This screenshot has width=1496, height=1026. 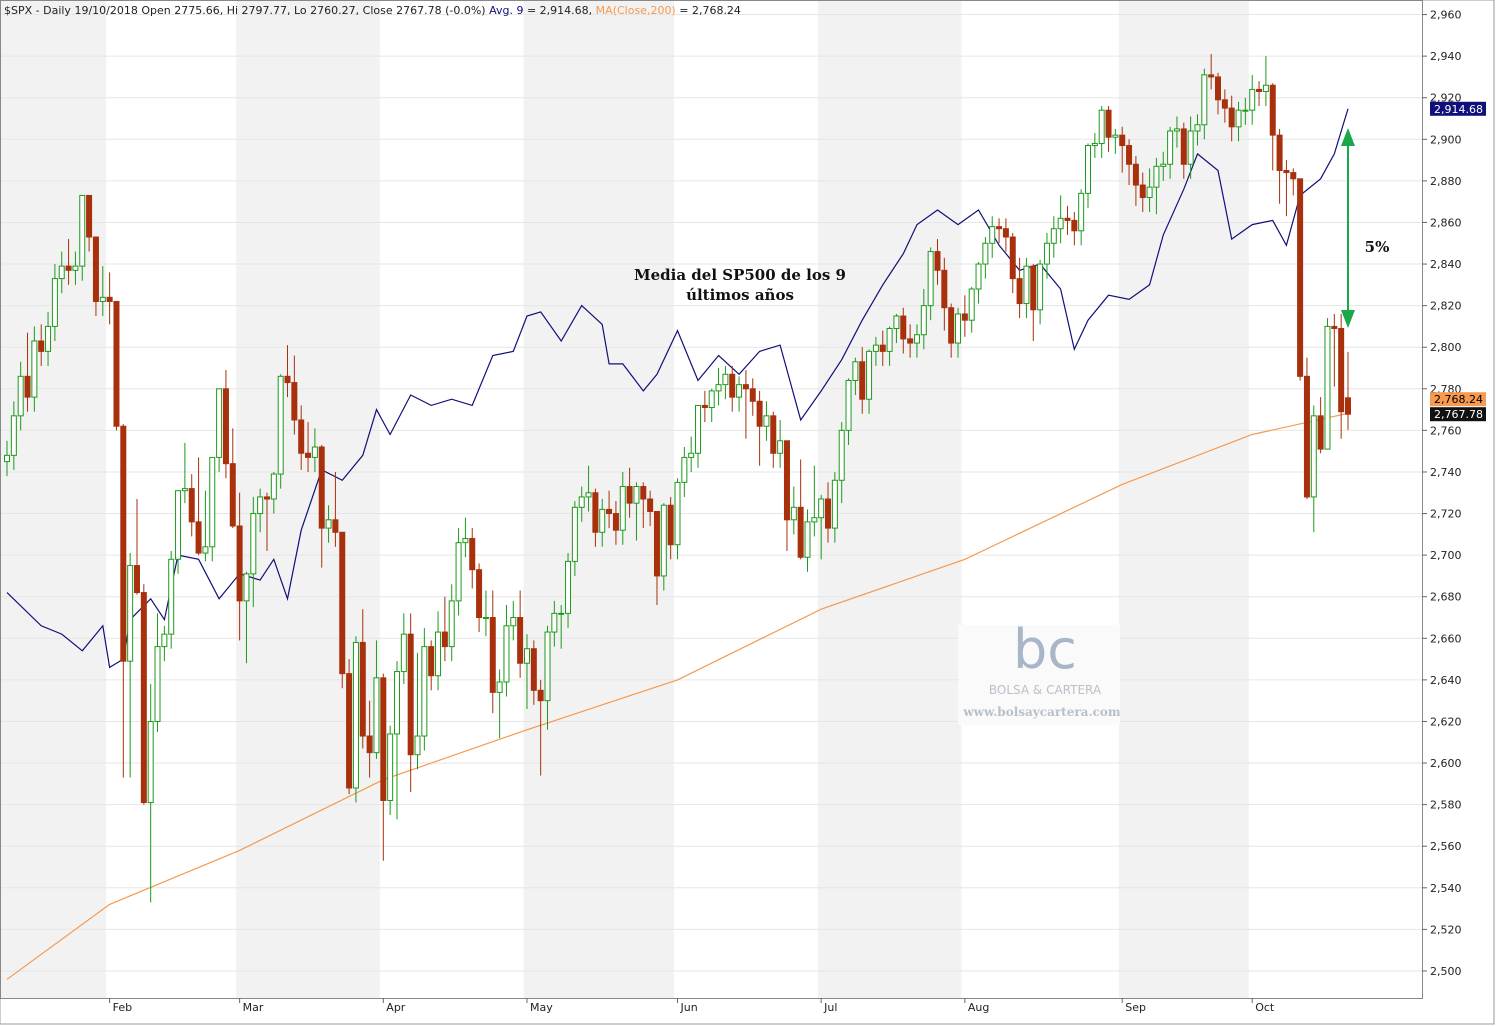 I want to click on watermark-name: BOLSA & CARTERA, so click(x=1045, y=690).